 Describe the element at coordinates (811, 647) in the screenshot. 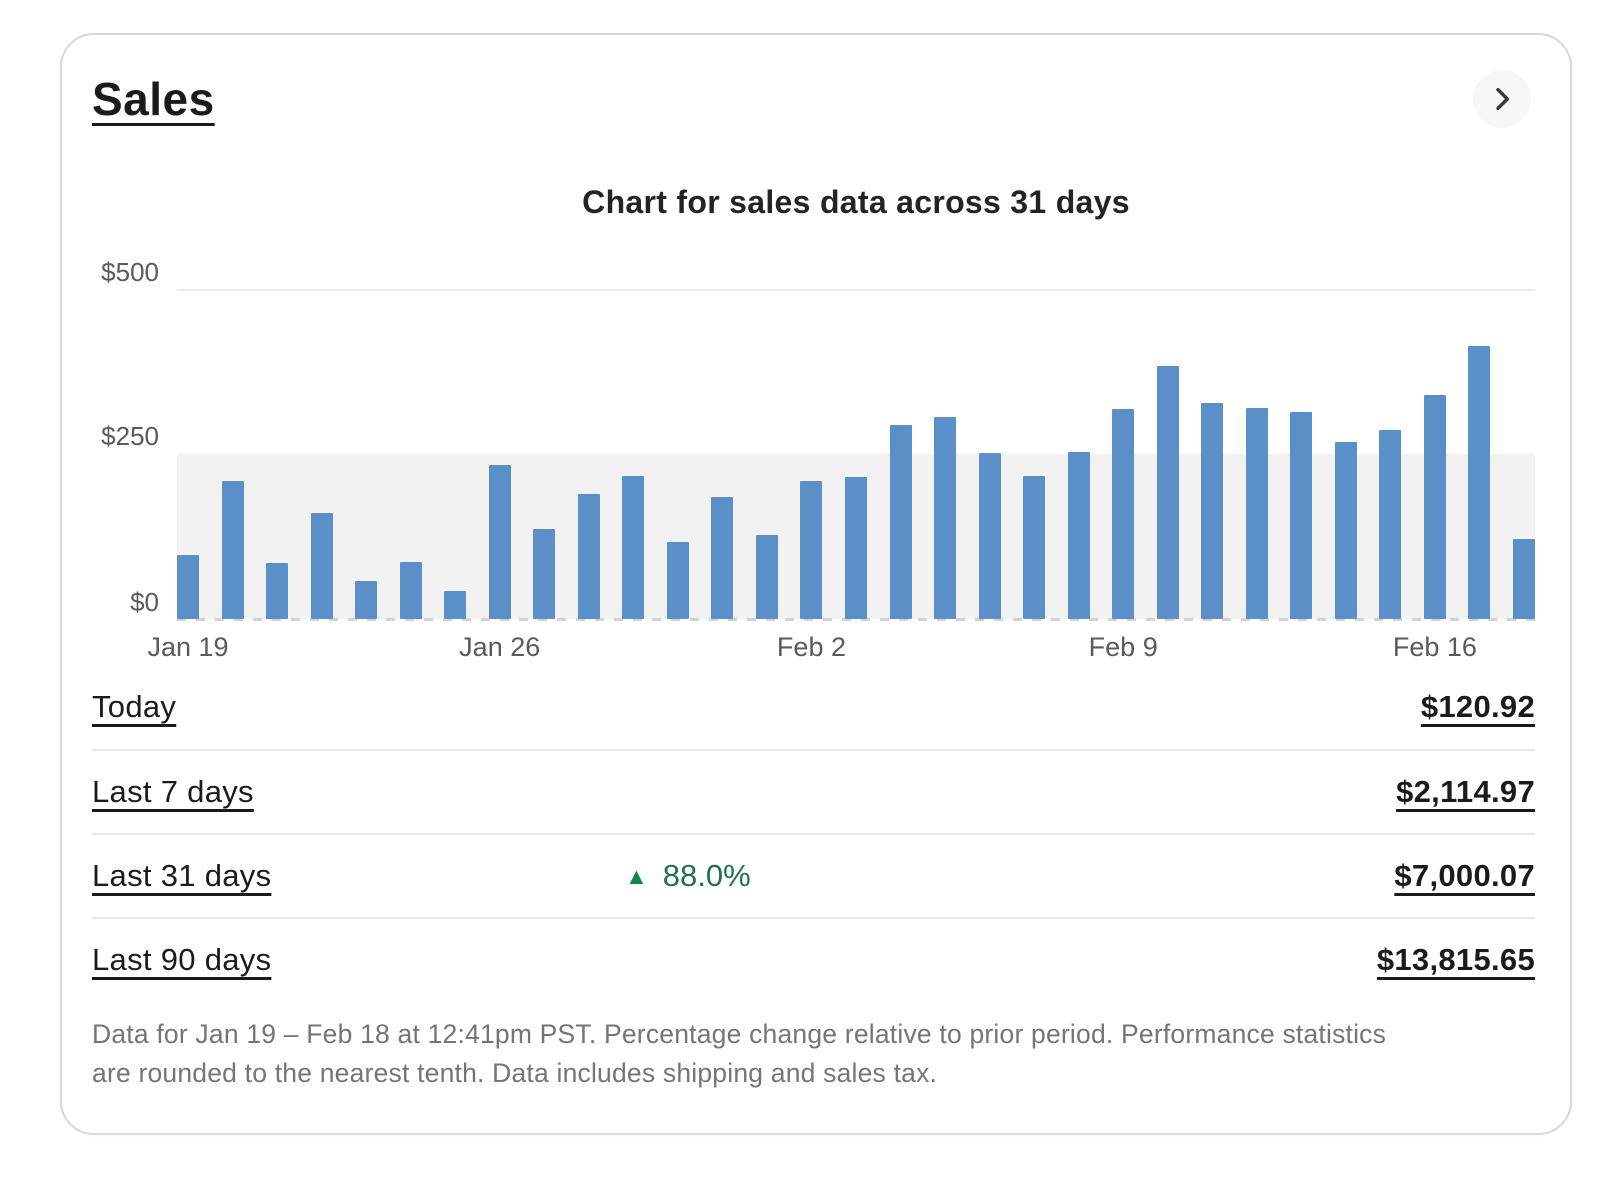

I see `x-axis-label-feb-2: Feb 2` at that location.